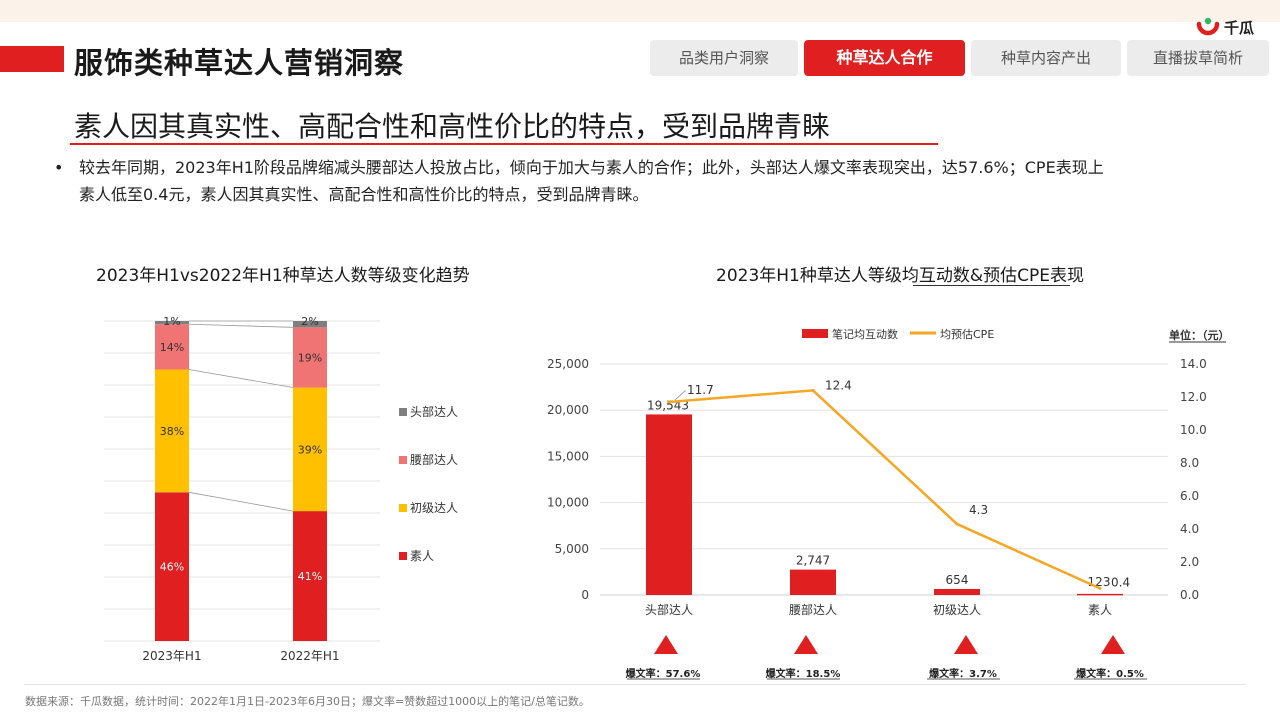 Image resolution: width=1280 pixels, height=720 pixels. I want to click on chart1-data-label: 2%, so click(309, 321).